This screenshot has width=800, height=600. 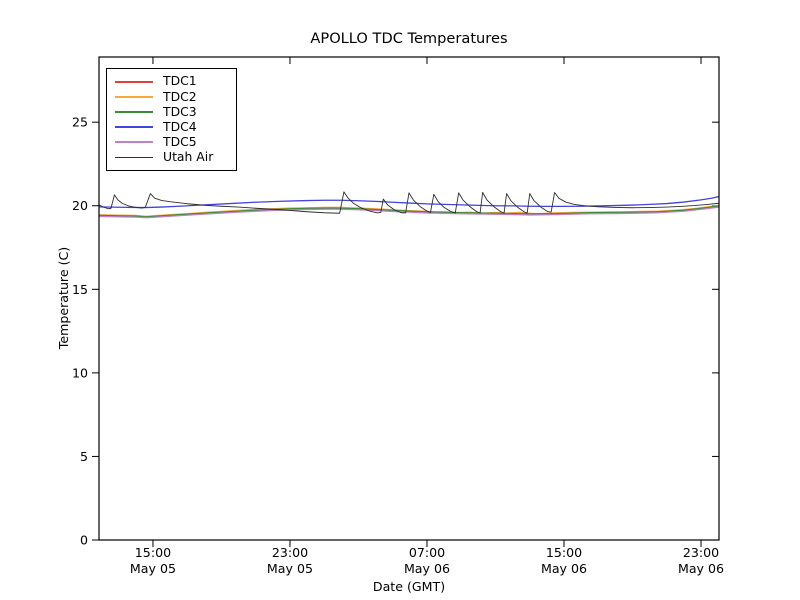 What do you see at coordinates (180, 81) in the screenshot?
I see `legend-label: TDC1` at bounding box center [180, 81].